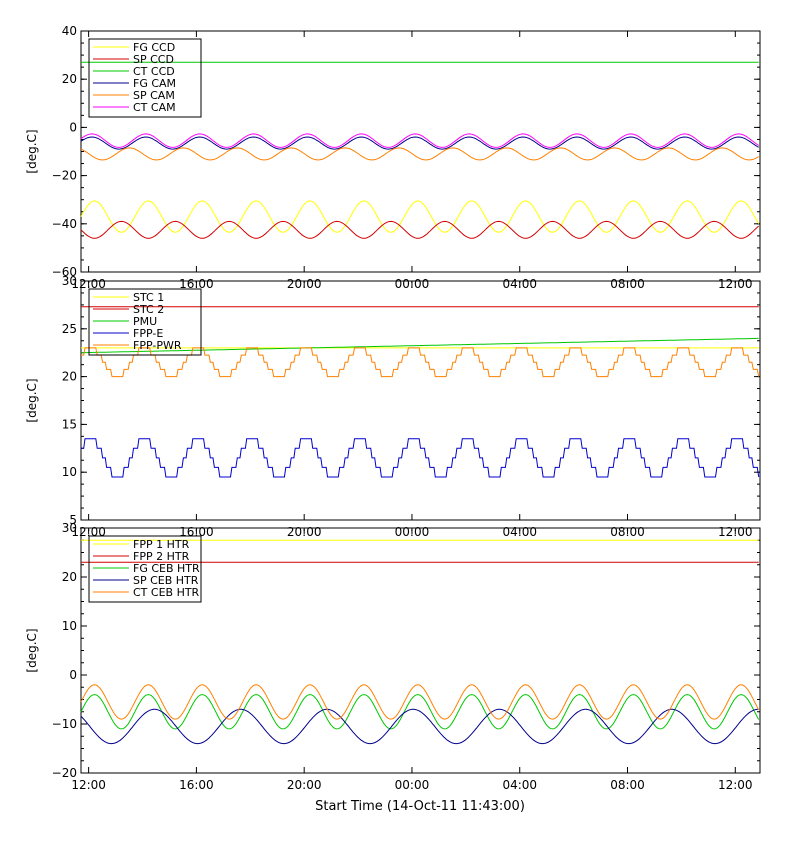  Describe the element at coordinates (69, 424) in the screenshot. I see `y-tick-label: 15` at that location.